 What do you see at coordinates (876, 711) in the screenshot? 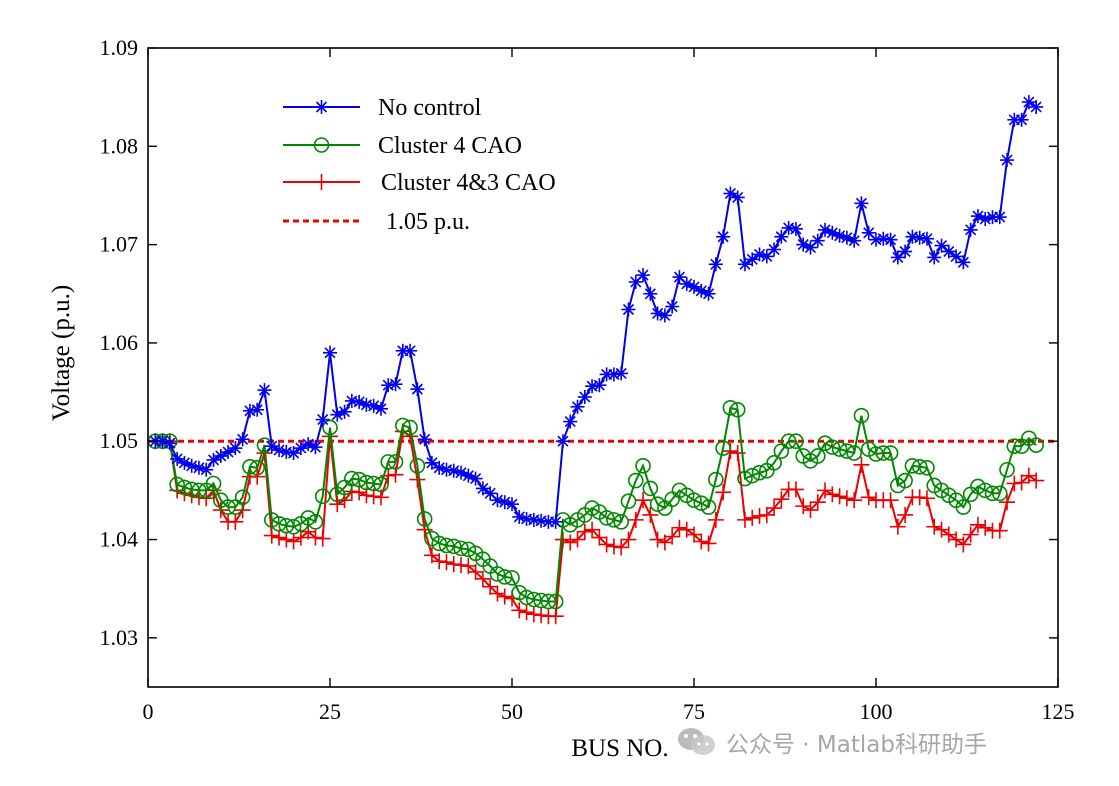
I see `x-tick-label: 100` at bounding box center [876, 711].